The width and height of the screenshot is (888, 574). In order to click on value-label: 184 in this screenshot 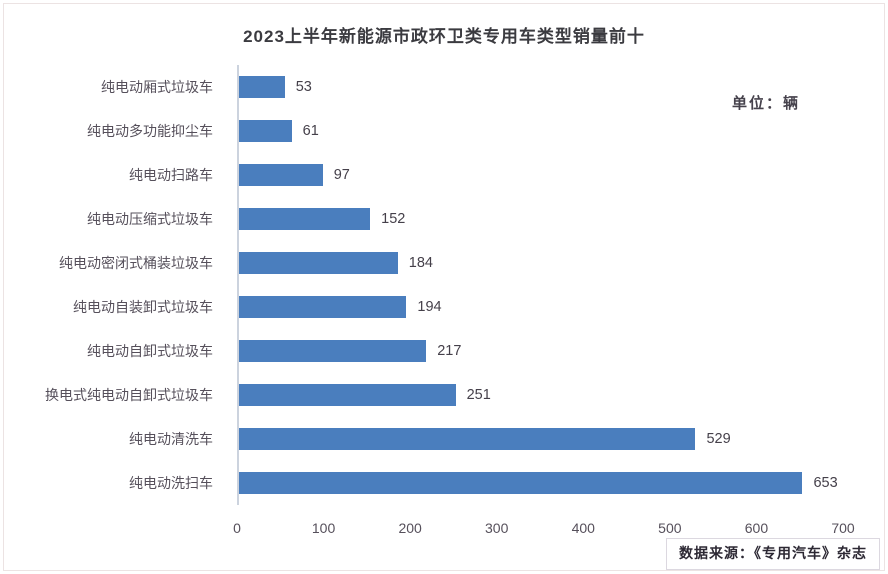, I will do `click(420, 263)`.